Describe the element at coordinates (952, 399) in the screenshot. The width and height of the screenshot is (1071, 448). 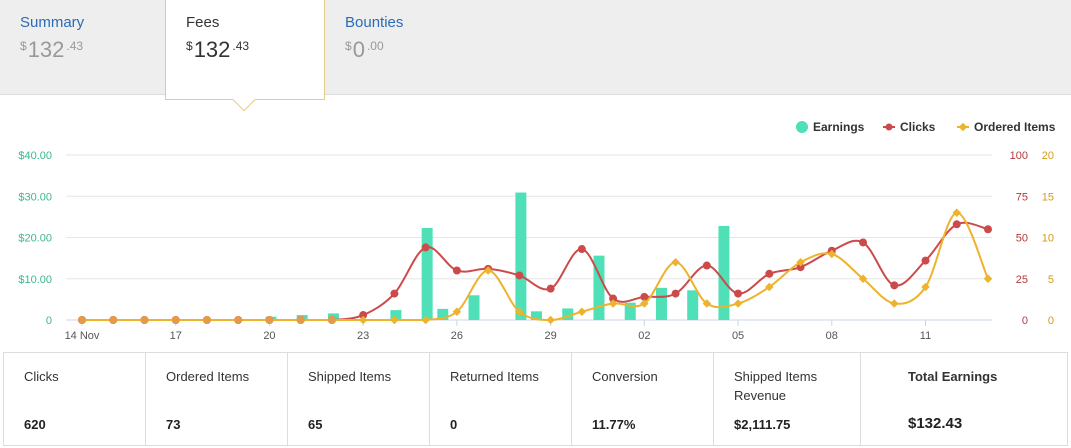
I see `stat-total-earnings: Total Earnings $132.43` at that location.